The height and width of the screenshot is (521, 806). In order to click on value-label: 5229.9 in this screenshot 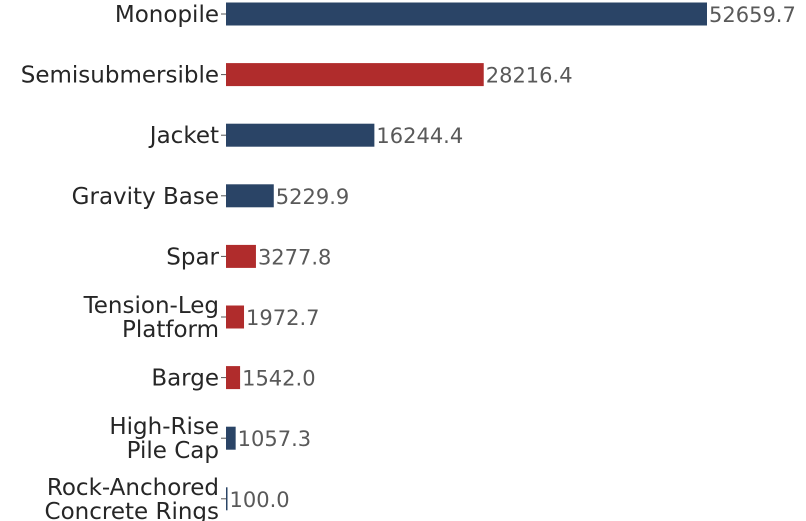, I will do `click(312, 197)`.